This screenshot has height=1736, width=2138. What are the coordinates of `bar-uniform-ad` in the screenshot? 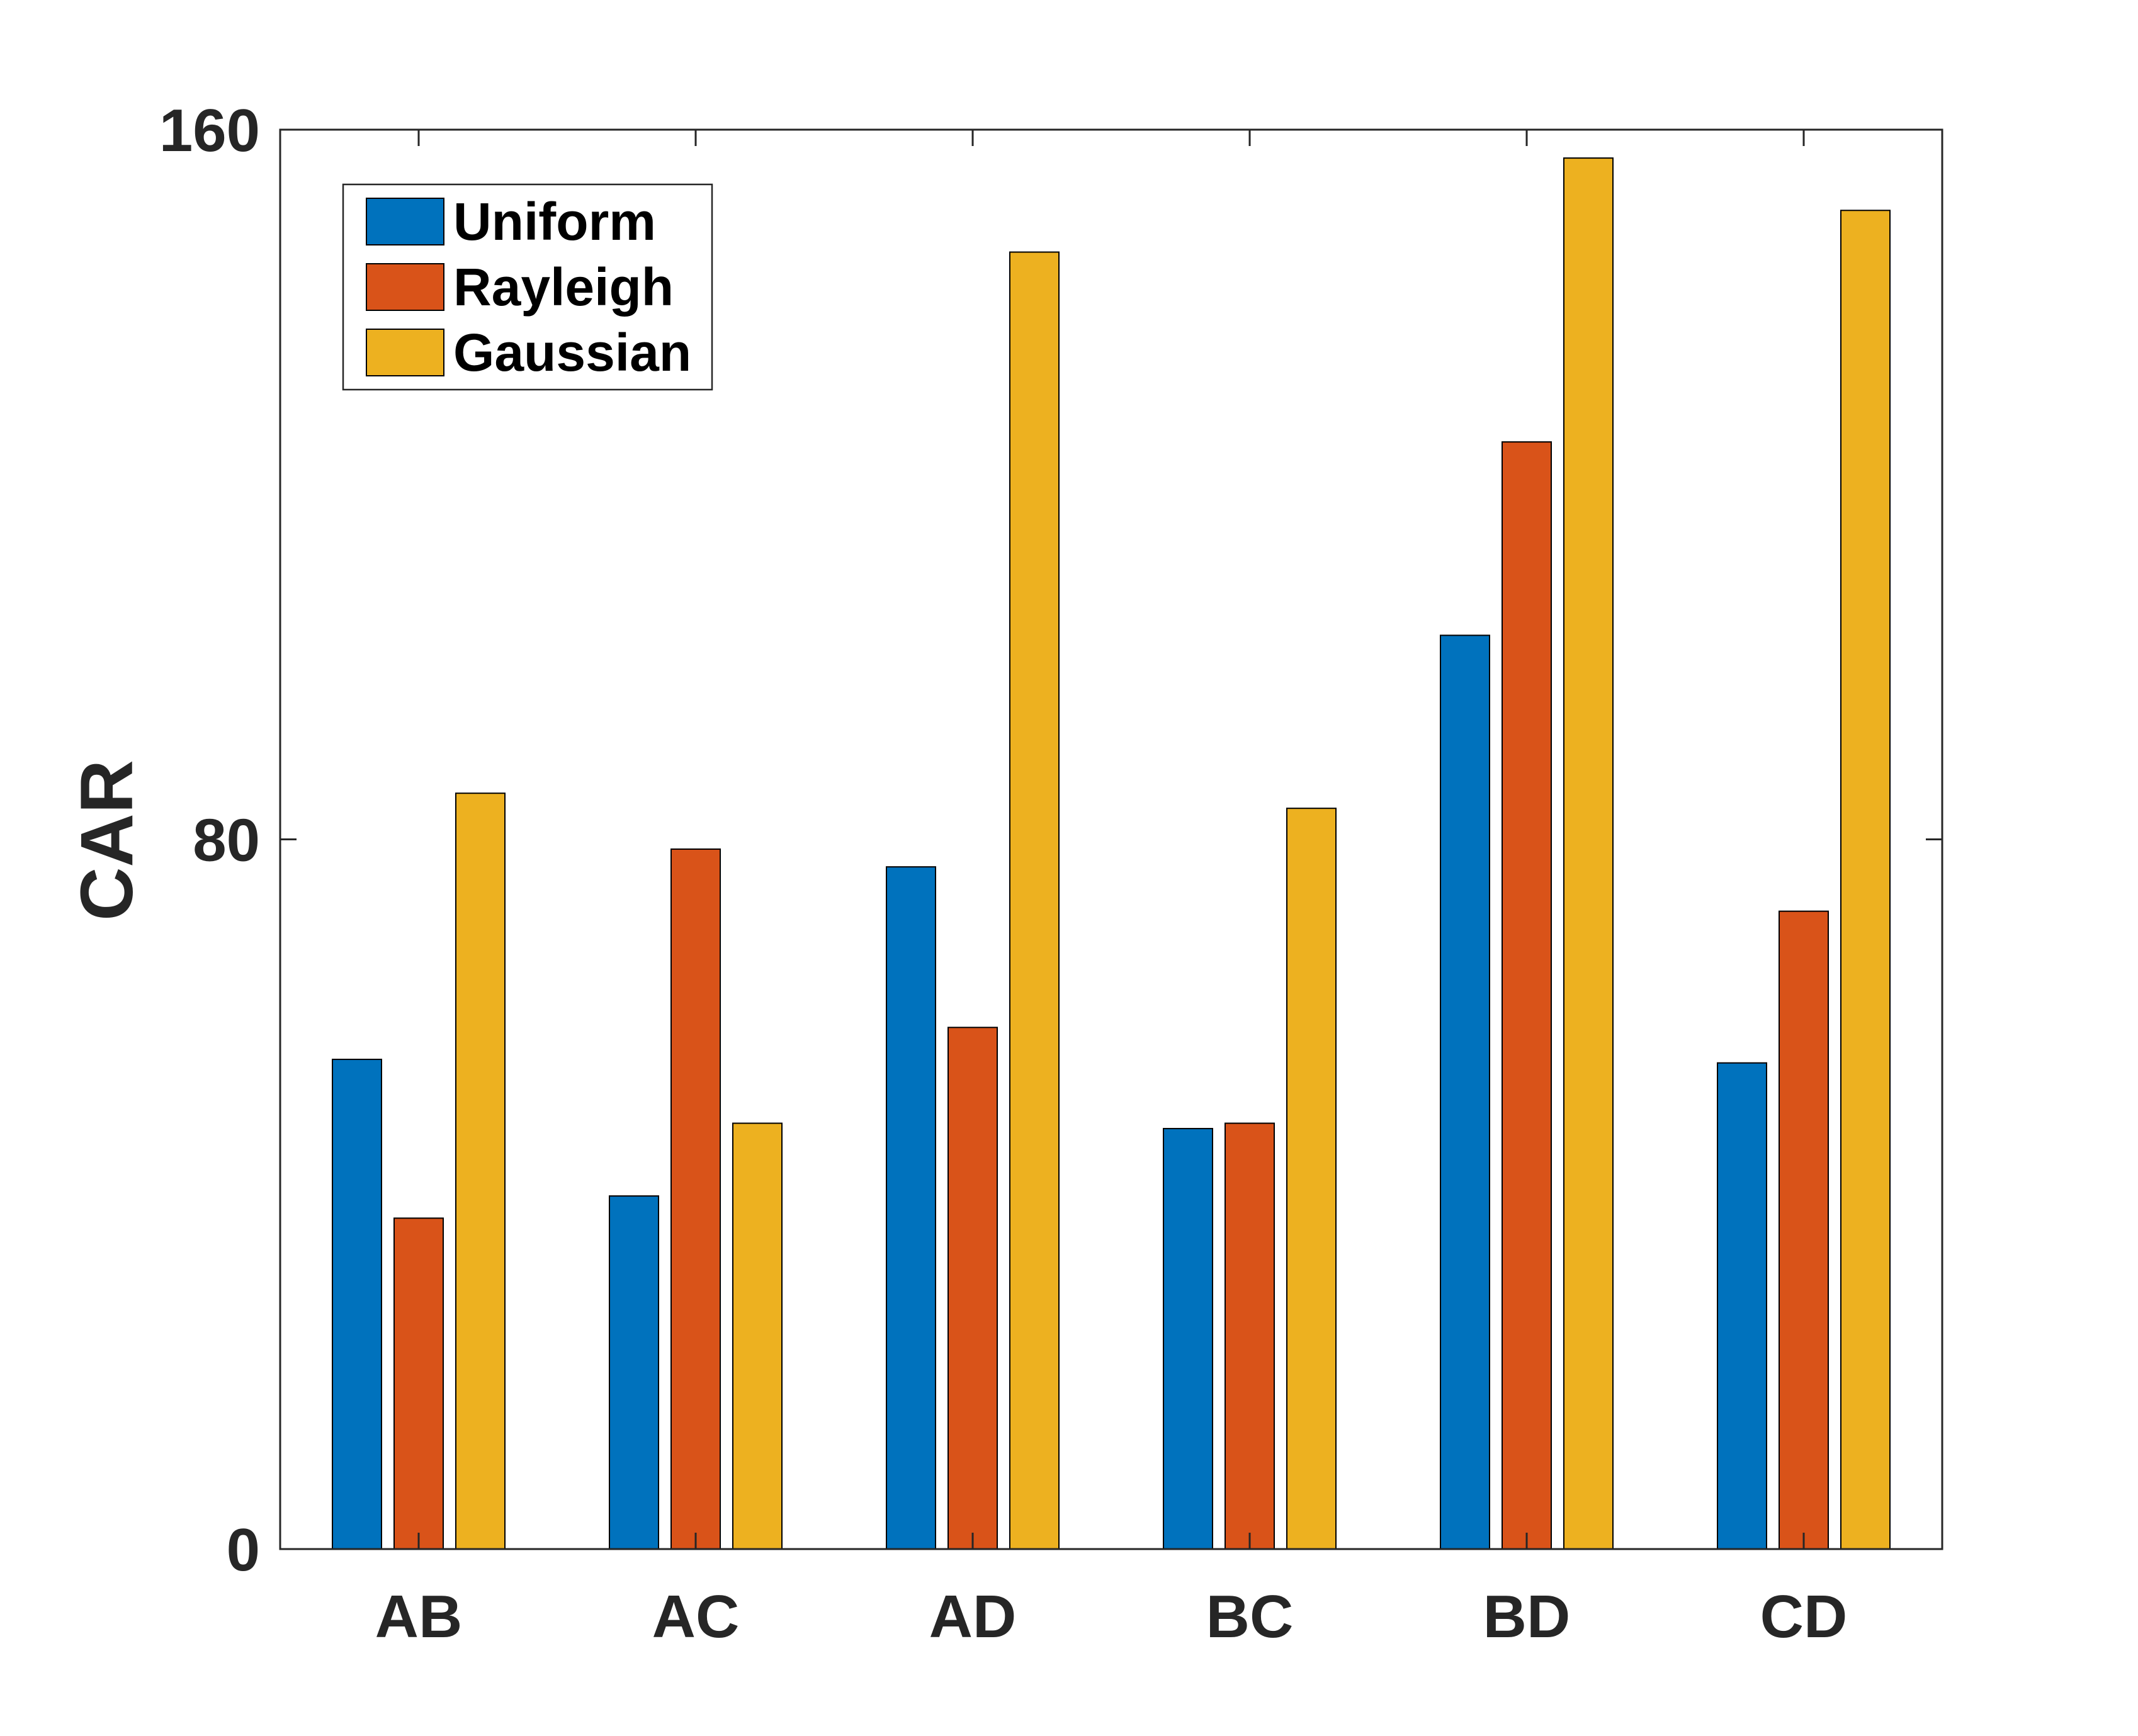 It's located at (911, 1208).